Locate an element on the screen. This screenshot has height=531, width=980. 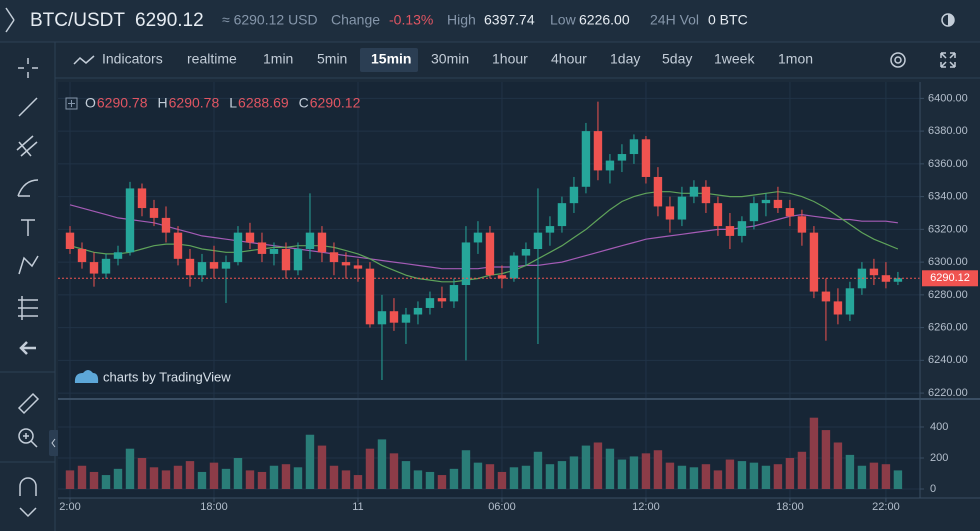
stat-label: High is located at coordinates (461, 20).